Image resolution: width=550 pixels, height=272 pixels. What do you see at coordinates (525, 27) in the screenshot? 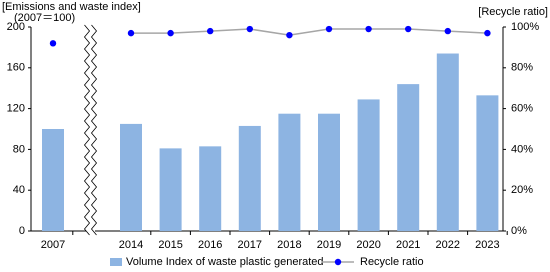
I see `y2-tick-label: 100%` at bounding box center [525, 27].